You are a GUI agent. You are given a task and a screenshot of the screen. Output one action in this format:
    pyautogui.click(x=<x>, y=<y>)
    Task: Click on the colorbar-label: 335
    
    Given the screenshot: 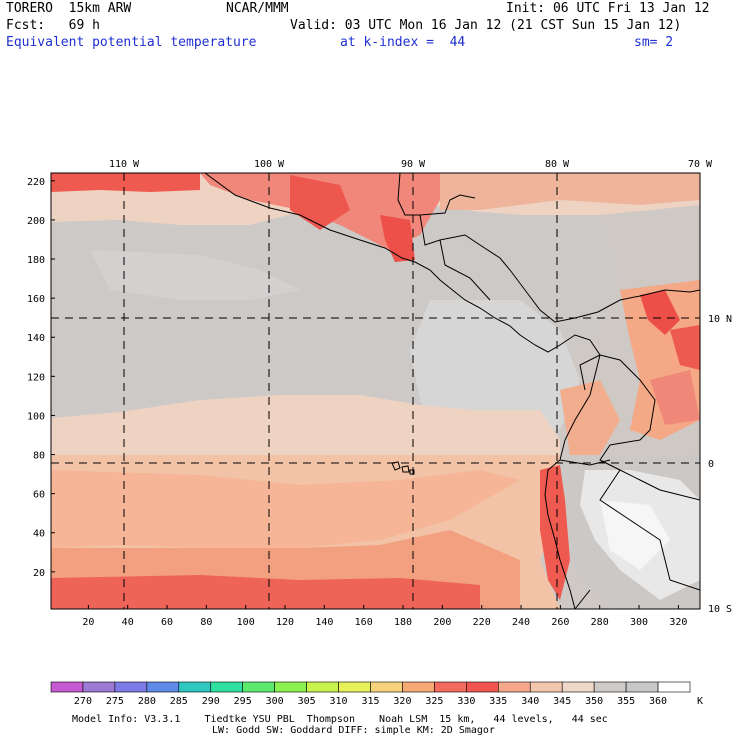 What is the action you would take?
    pyautogui.click(x=498, y=701)
    